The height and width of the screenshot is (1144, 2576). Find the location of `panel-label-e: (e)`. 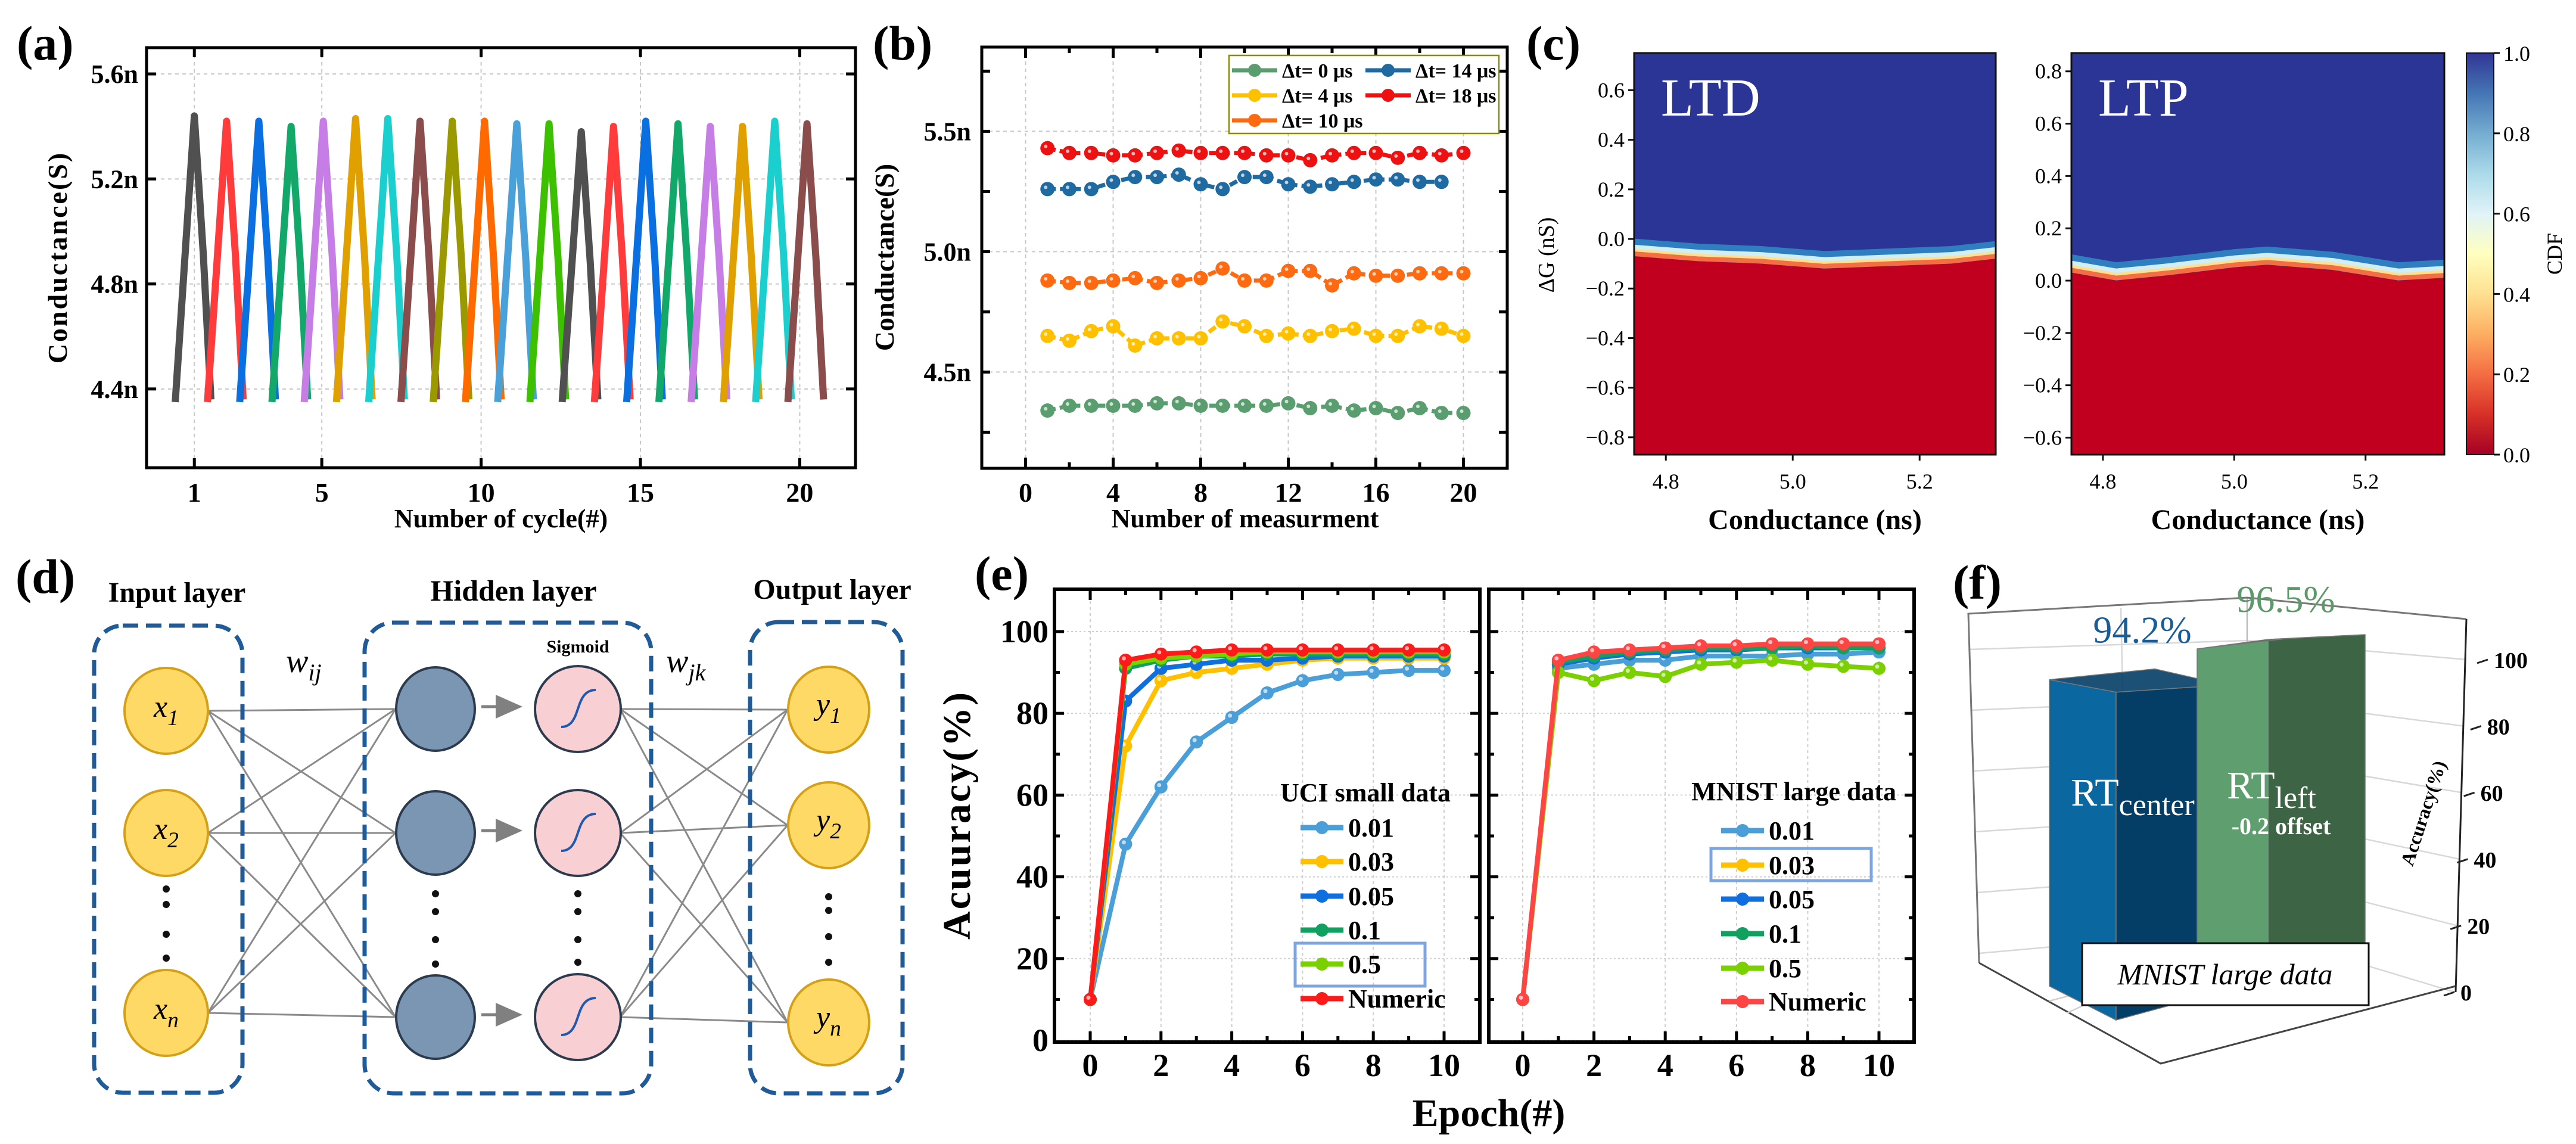

panel-label-e: (e) is located at coordinates (1002, 573).